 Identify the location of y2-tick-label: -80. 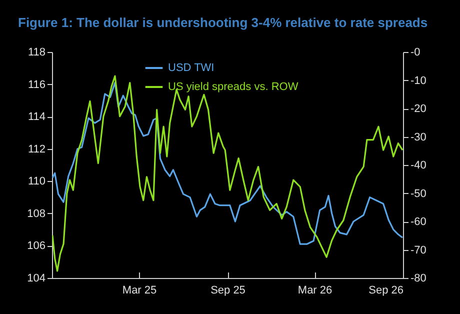
(418, 278).